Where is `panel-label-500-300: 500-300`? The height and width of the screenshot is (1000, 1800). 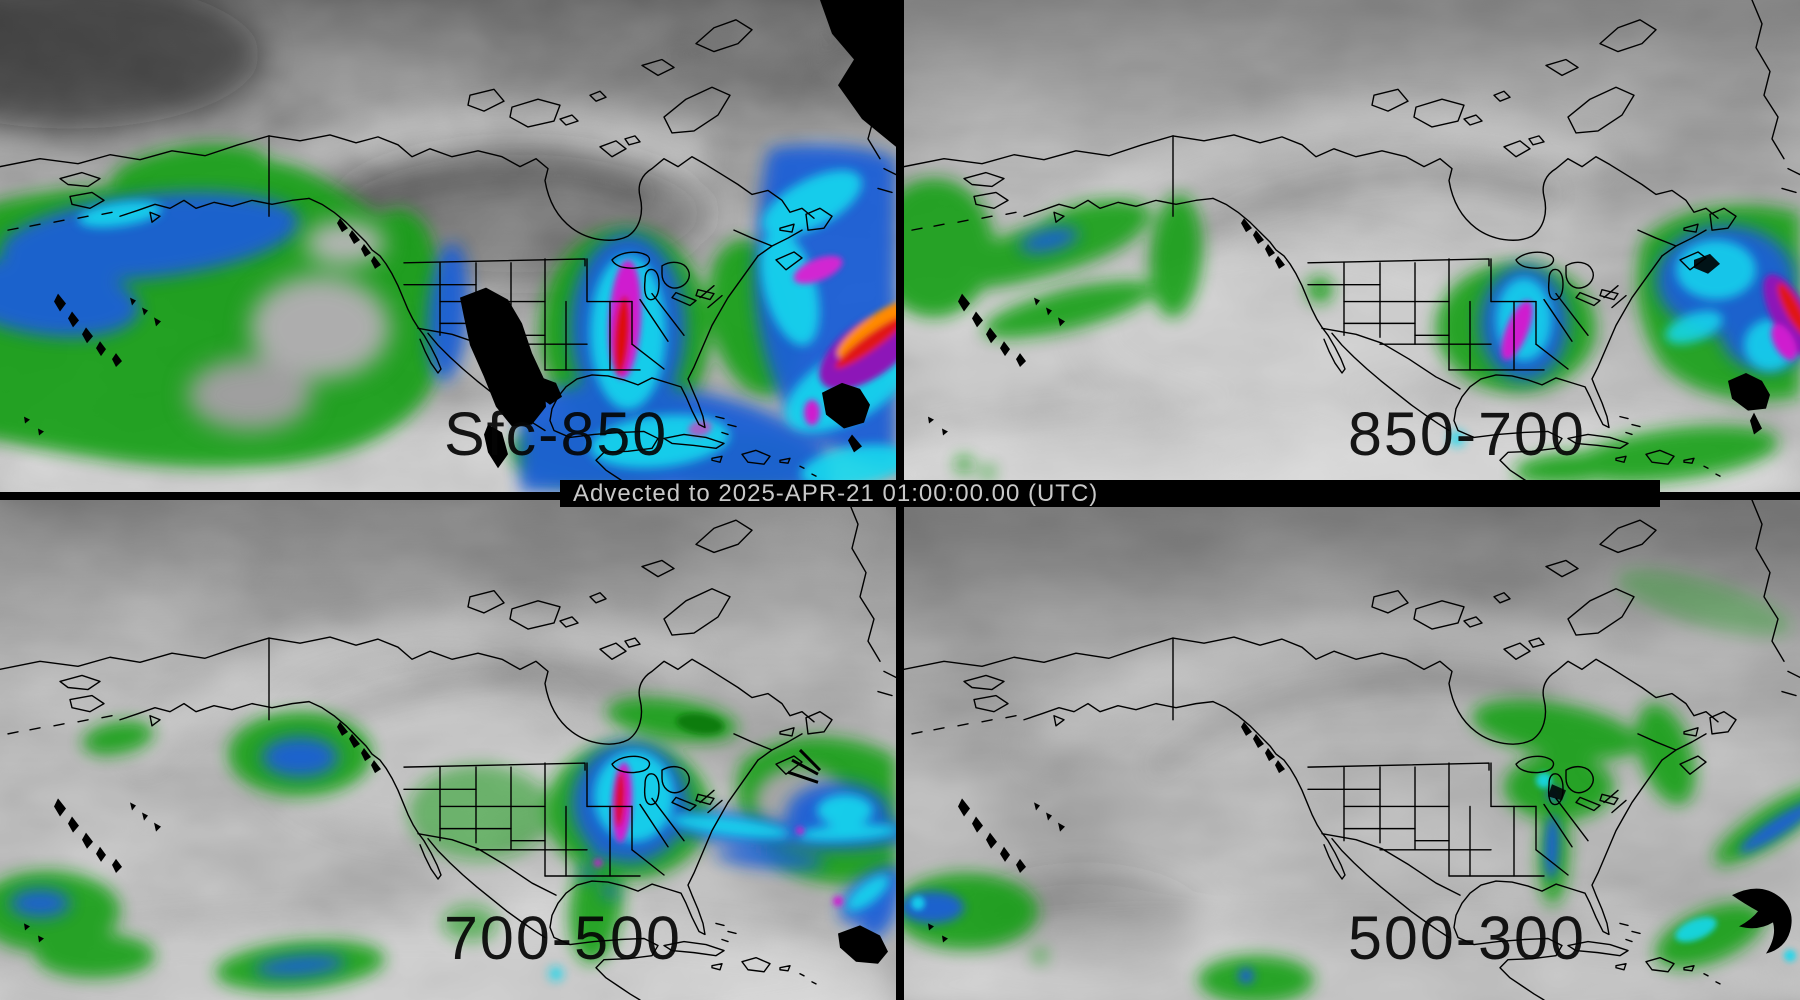 panel-label-500-300: 500-300 is located at coordinates (1467, 938).